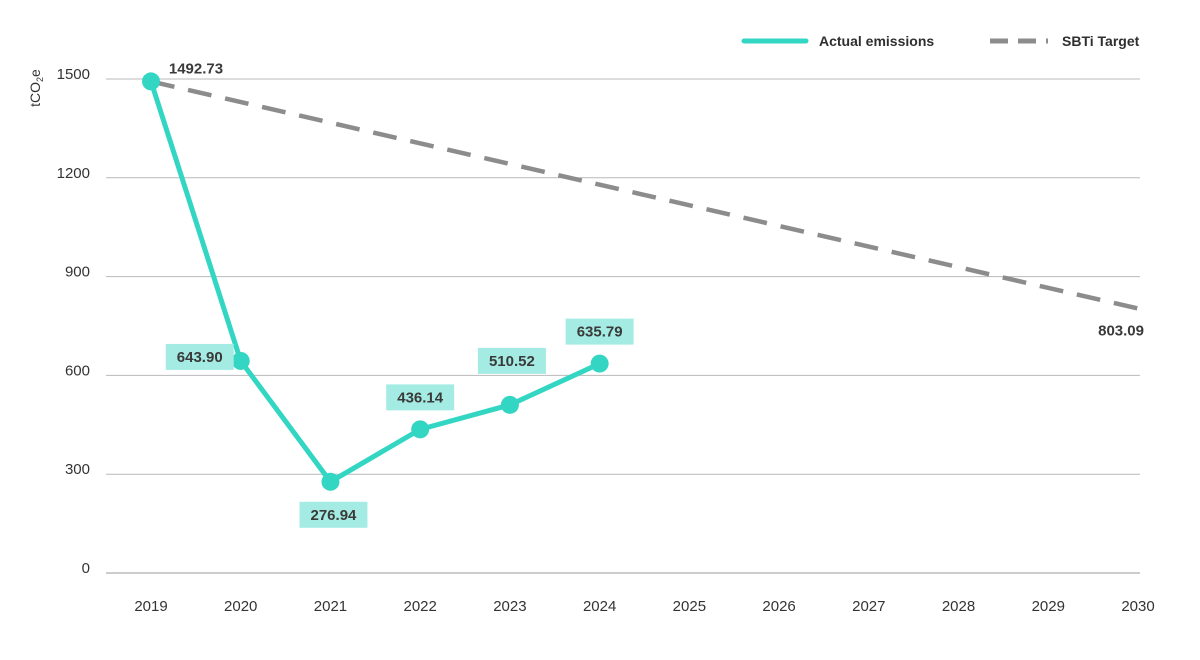  Describe the element at coordinates (509, 606) in the screenshot. I see `x-tick-label: 2023` at that location.